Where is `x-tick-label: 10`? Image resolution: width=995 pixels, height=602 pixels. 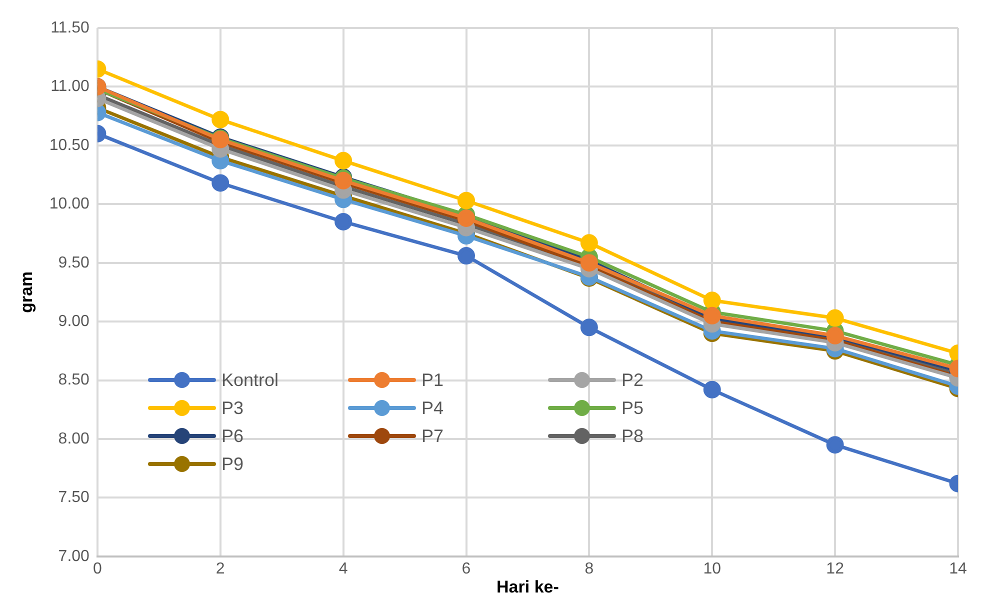 x-tick-label: 10 is located at coordinates (712, 569).